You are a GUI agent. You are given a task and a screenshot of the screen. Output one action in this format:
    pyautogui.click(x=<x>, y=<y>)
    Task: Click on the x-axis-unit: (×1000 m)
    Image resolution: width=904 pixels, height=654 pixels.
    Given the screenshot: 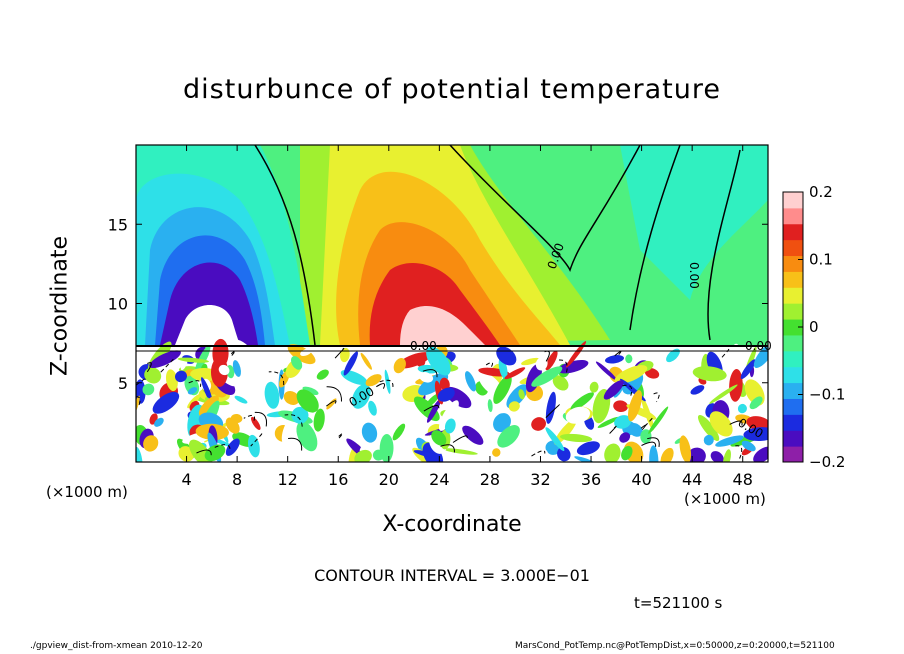 What is the action you would take?
    pyautogui.click(x=725, y=499)
    